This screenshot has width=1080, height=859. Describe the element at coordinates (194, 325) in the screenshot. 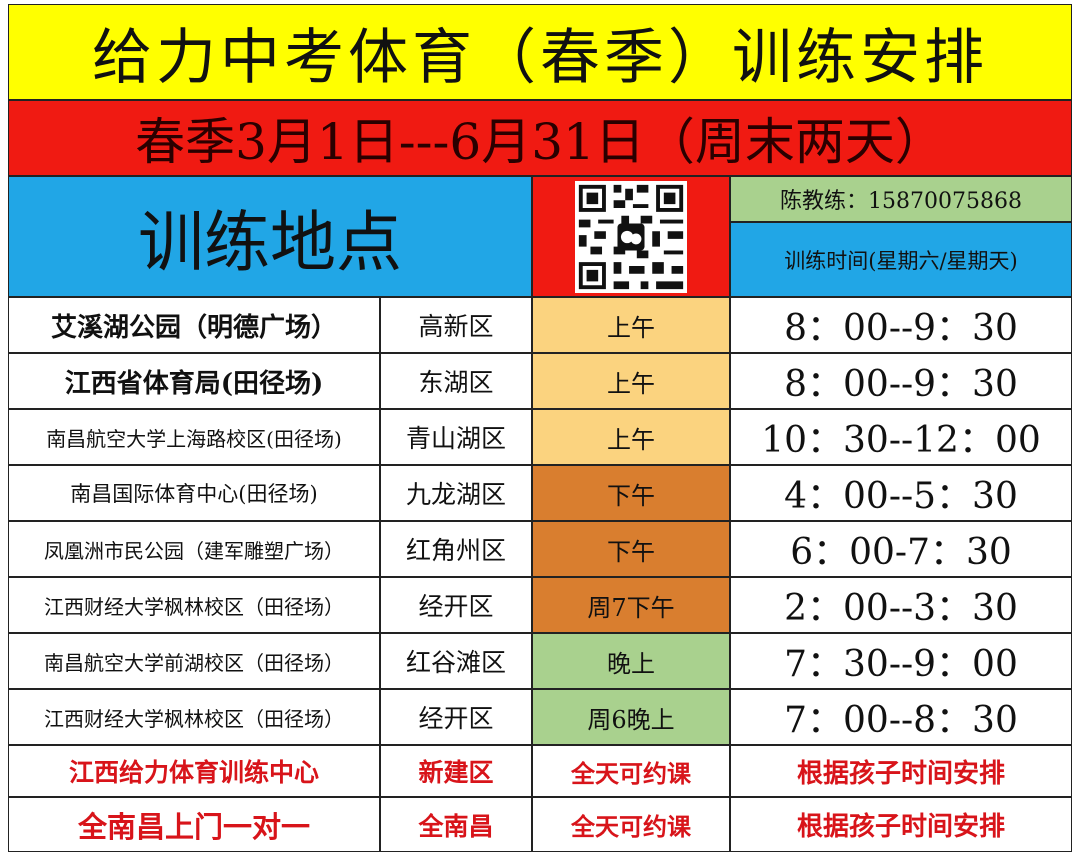

I see `location: 艾溪湖公园（明德广场）` at that location.